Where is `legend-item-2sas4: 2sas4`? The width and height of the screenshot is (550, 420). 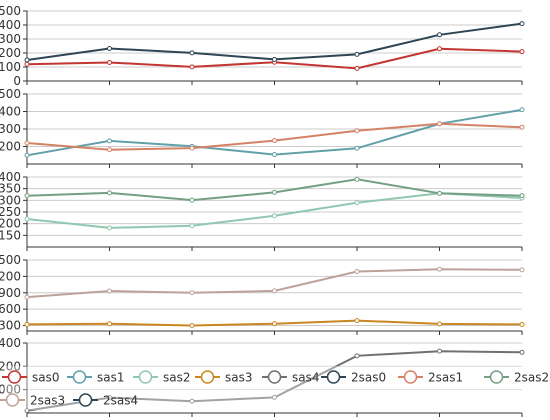
legend-item-2sas4: 2sas4 is located at coordinates (105, 400).